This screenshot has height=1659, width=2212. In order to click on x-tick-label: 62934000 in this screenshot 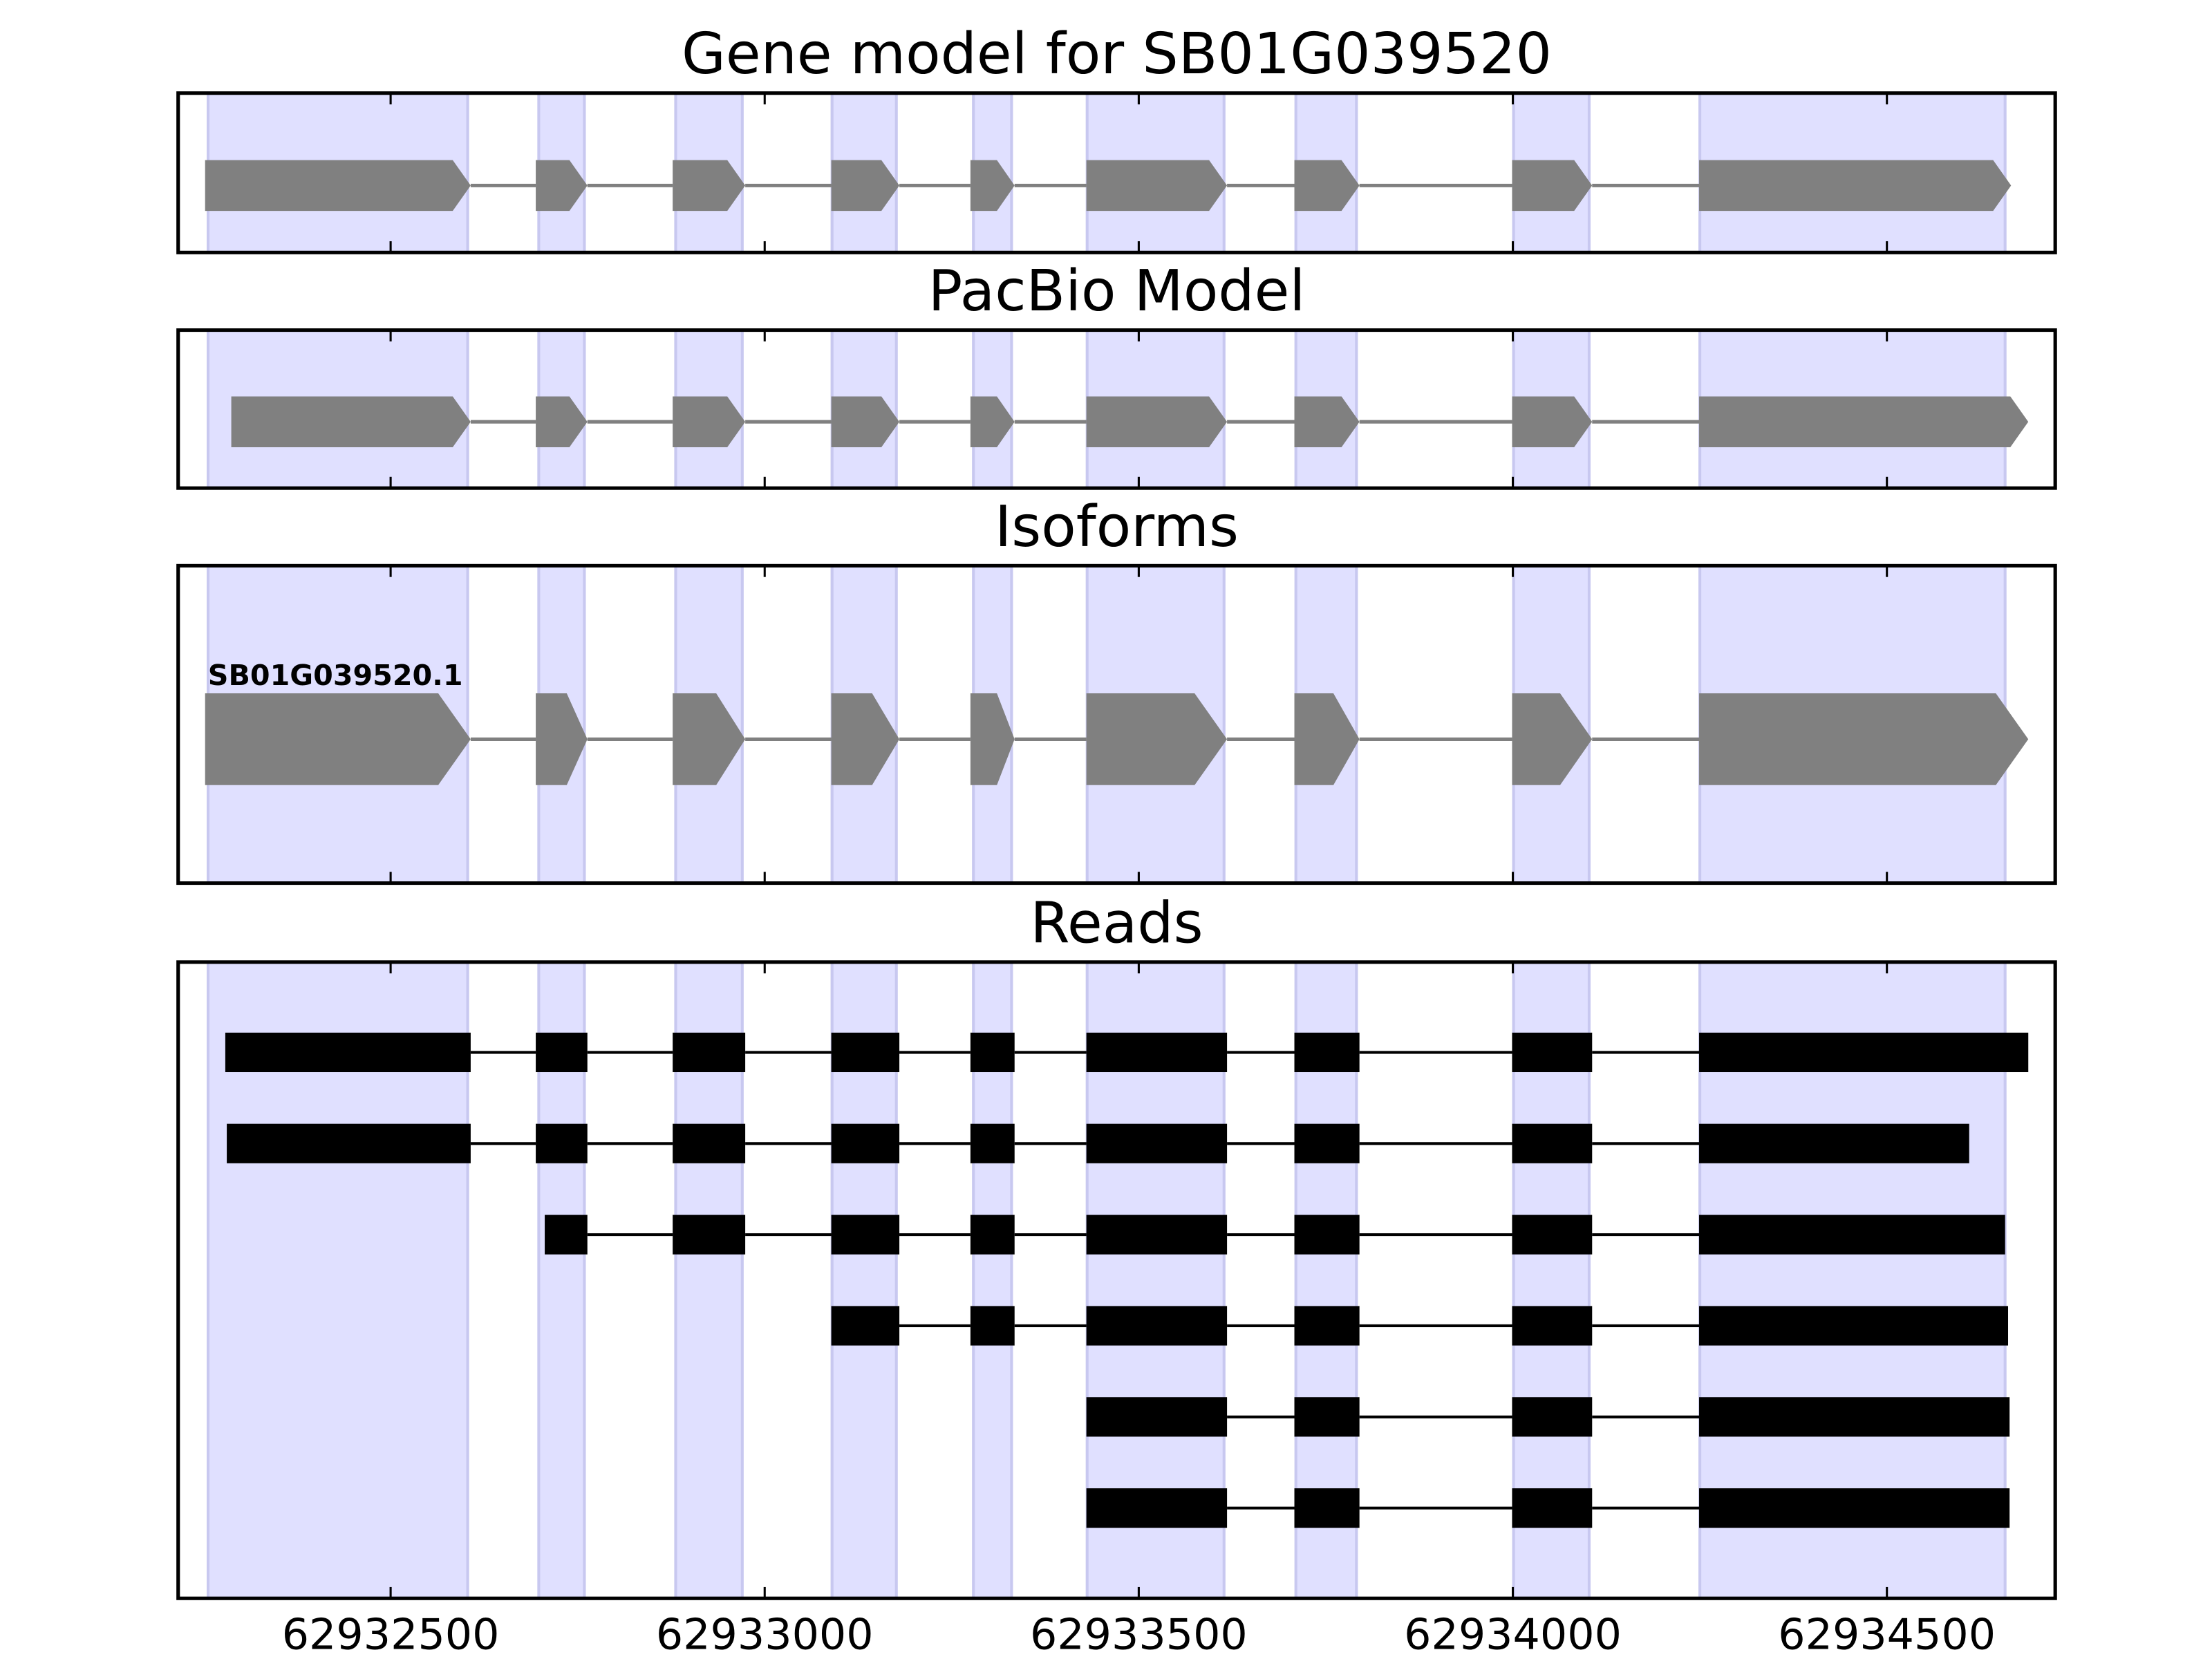, I will do `click(1513, 1634)`.